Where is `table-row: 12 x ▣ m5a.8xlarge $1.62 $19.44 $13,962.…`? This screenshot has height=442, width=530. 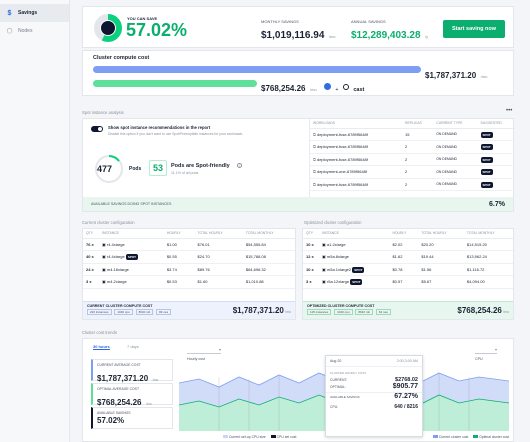 table-row: 12 x ▣ m5a.8xlarge $1.62 $19.44 $13,962.… is located at coordinates (408, 257).